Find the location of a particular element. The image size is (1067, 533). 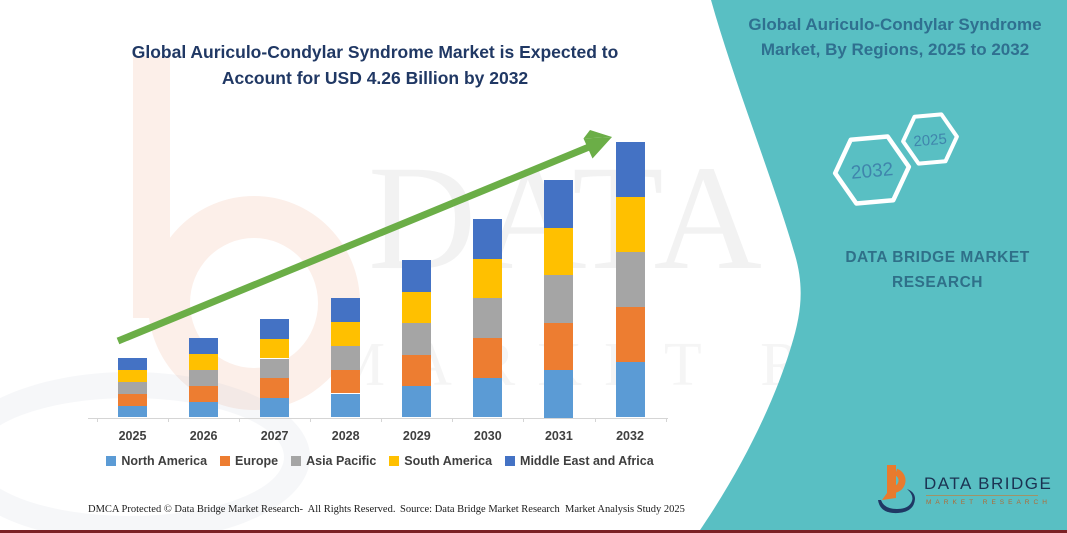

x-axis-label-2029: 2029 is located at coordinates (416, 435).